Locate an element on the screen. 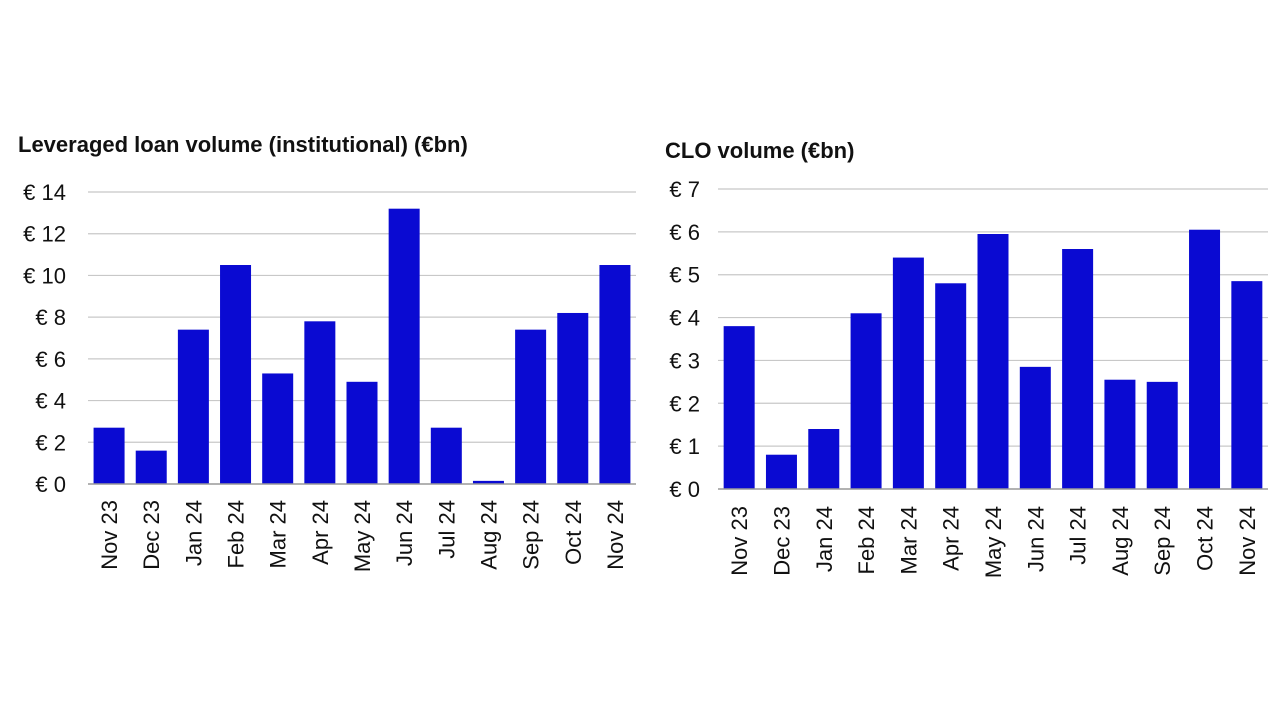 The height and width of the screenshot is (720, 1280). clo-x-tick-label: Mar 24 is located at coordinates (908, 540).